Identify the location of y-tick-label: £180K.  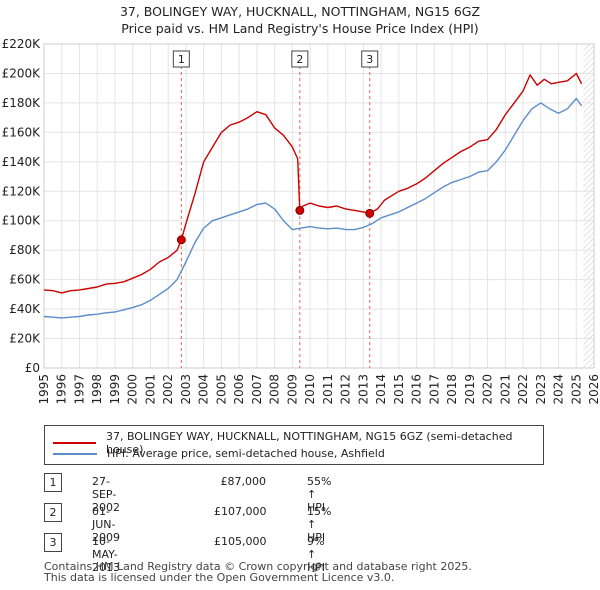
(22, 103).